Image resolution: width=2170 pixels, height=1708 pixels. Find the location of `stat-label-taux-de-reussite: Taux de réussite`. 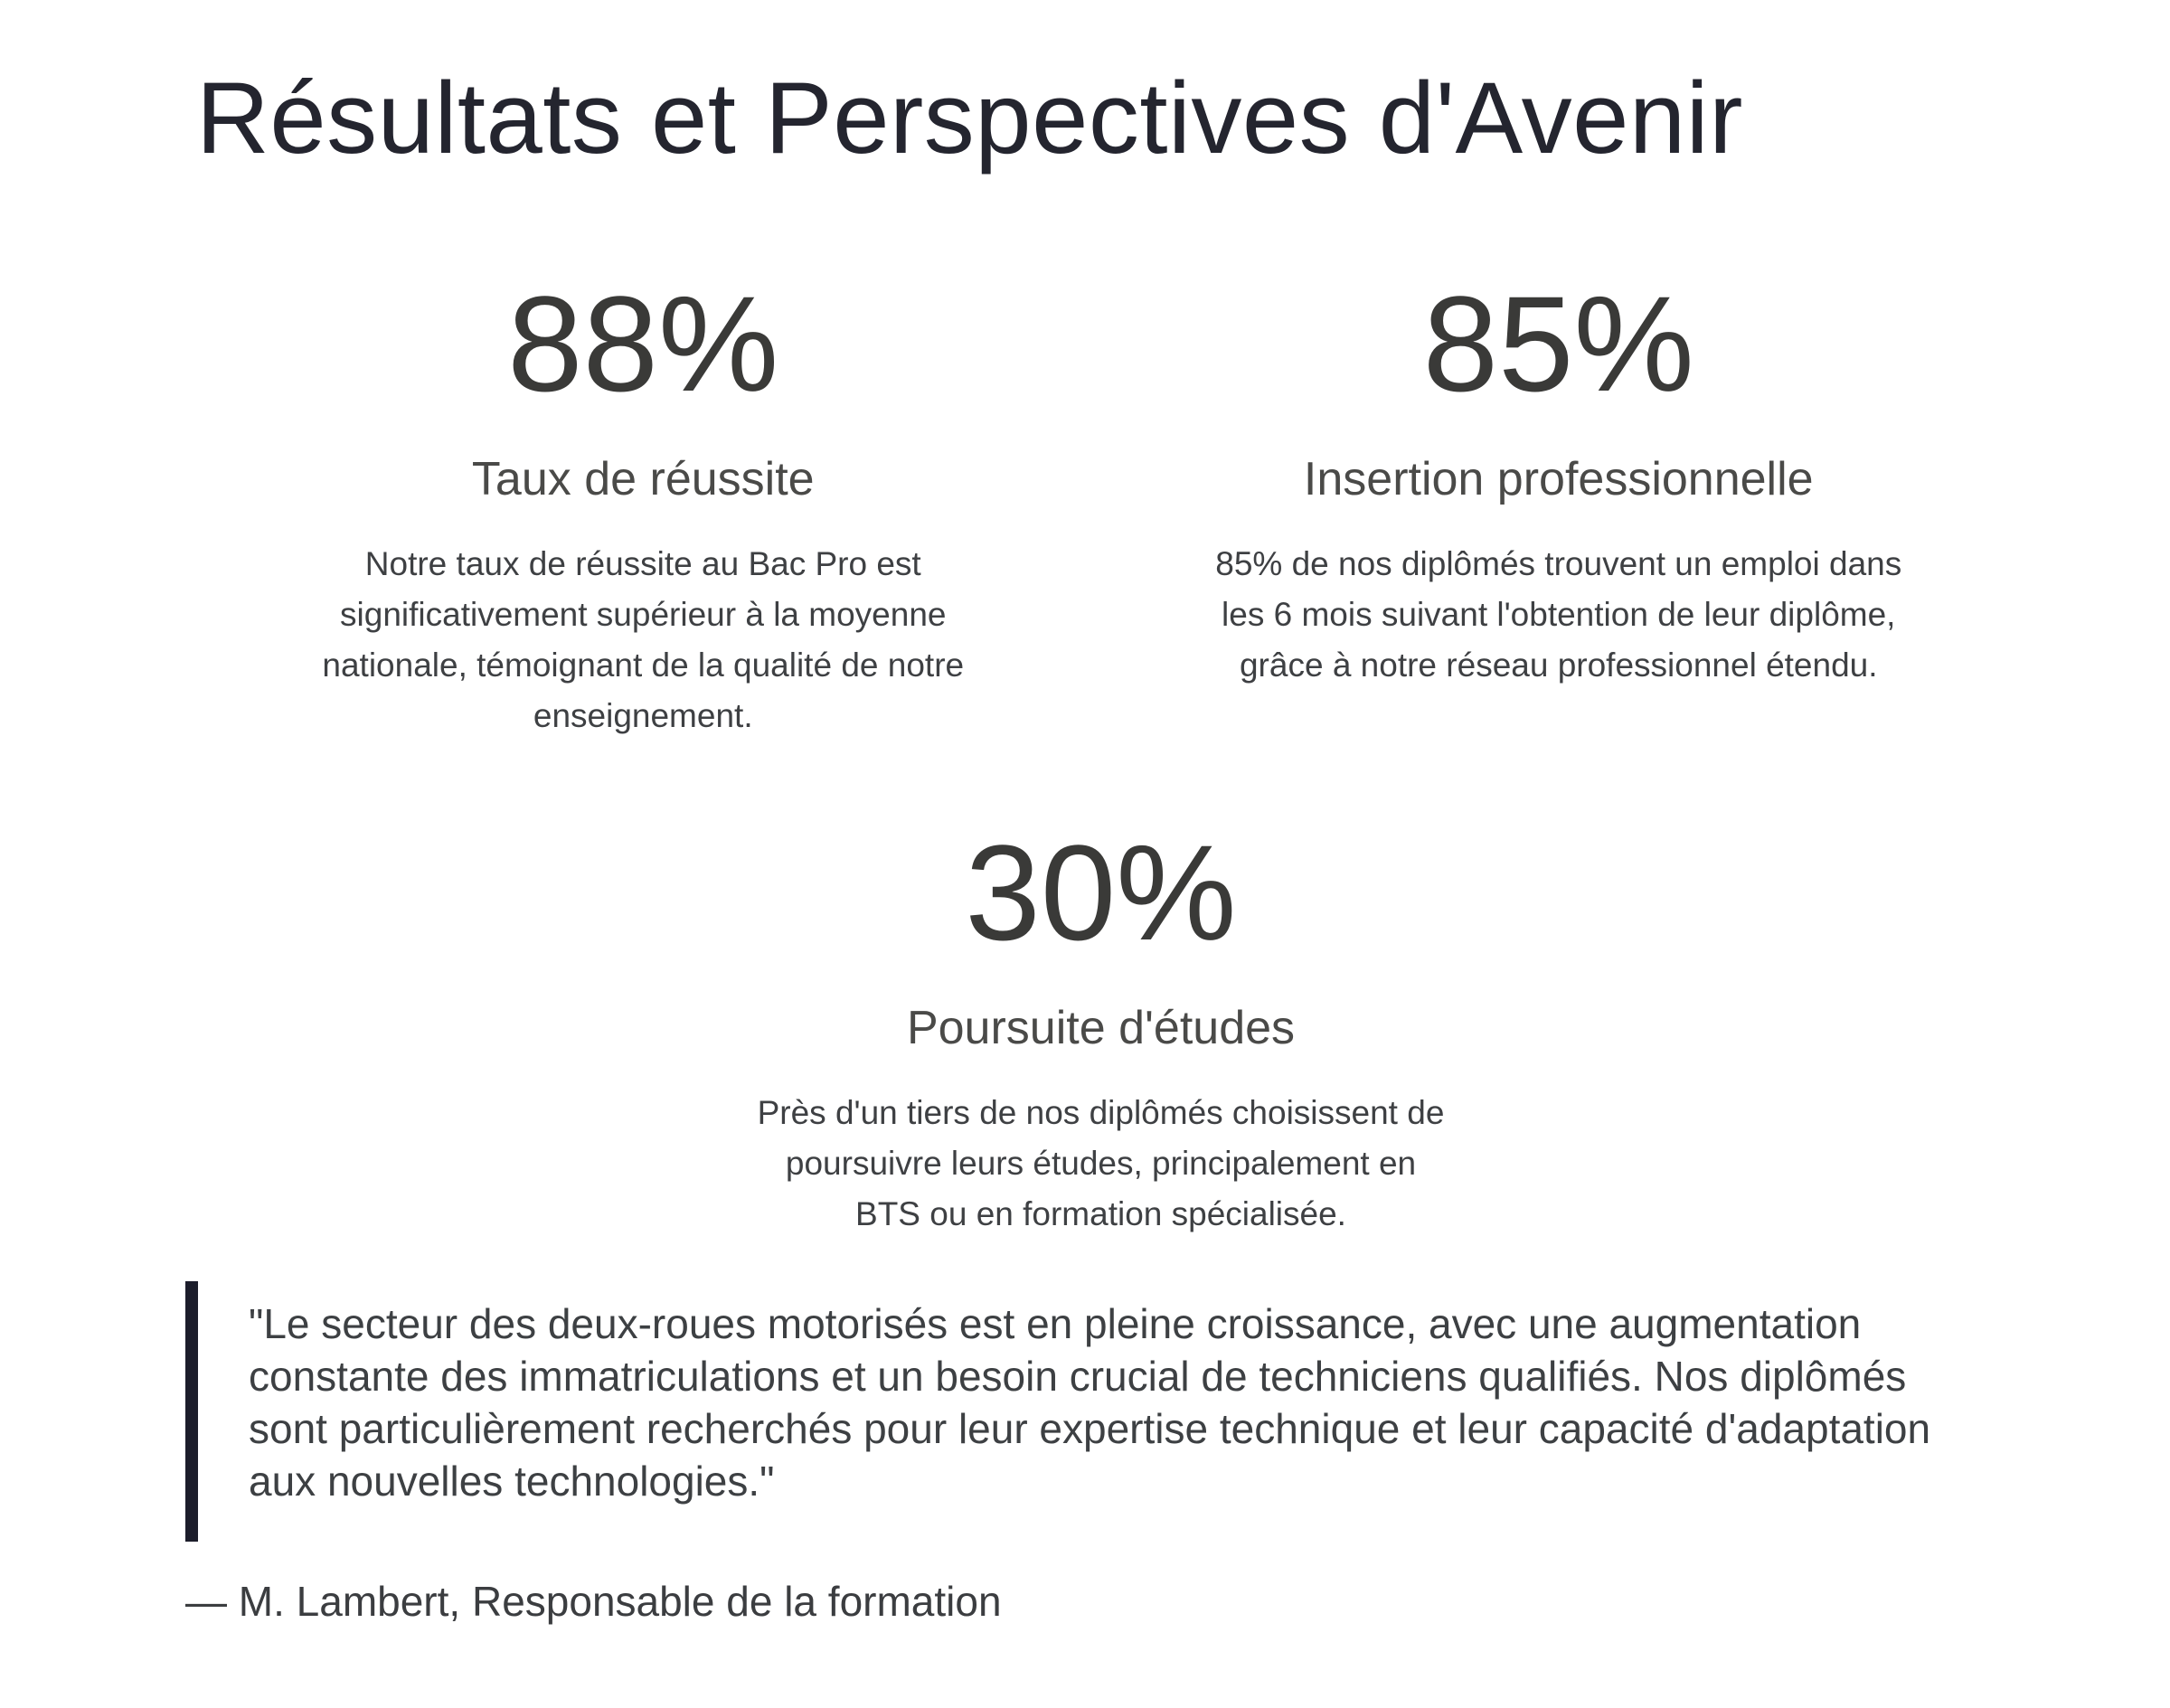

stat-label-taux-de-reussite: Taux de réussite is located at coordinates (643, 479).